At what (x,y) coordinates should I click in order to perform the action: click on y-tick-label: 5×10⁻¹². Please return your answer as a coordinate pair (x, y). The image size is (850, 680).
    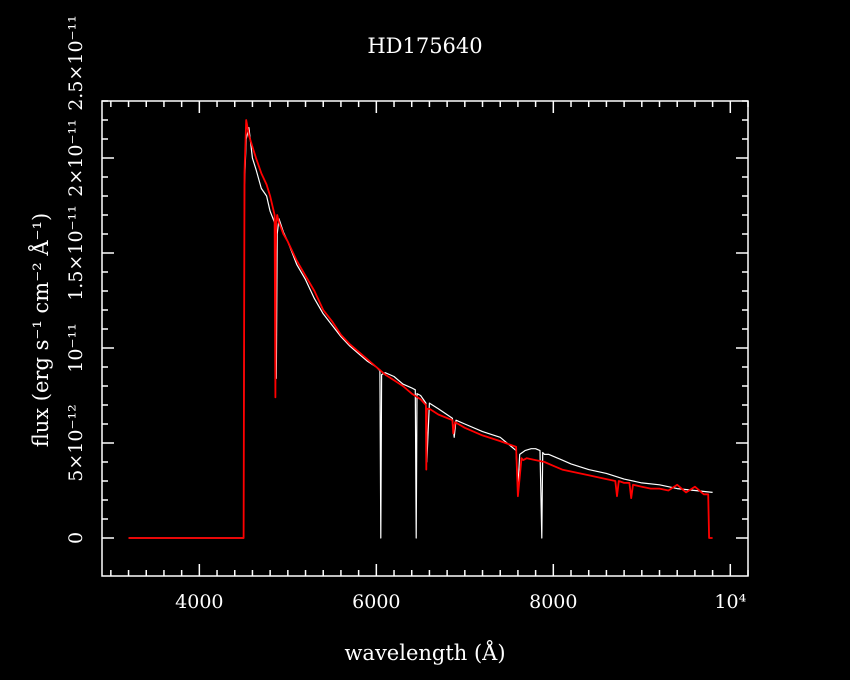
    Looking at the image, I should click on (76, 442).